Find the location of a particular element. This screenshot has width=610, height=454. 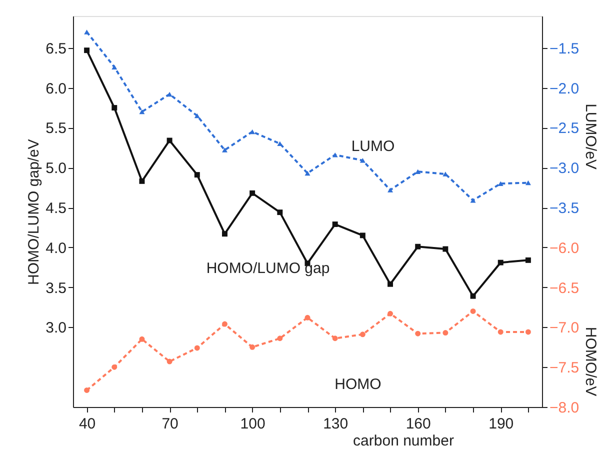

y-tick-label: 3.5 is located at coordinates (56, 288).